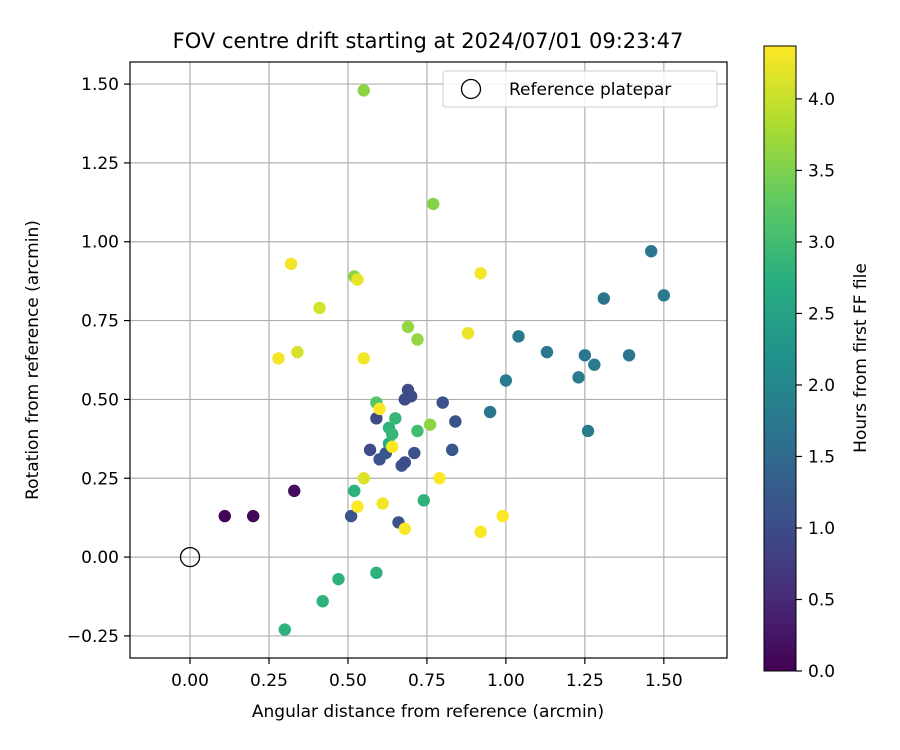 The height and width of the screenshot is (750, 900). I want to click on x-tick-label: 1.00, so click(506, 681).